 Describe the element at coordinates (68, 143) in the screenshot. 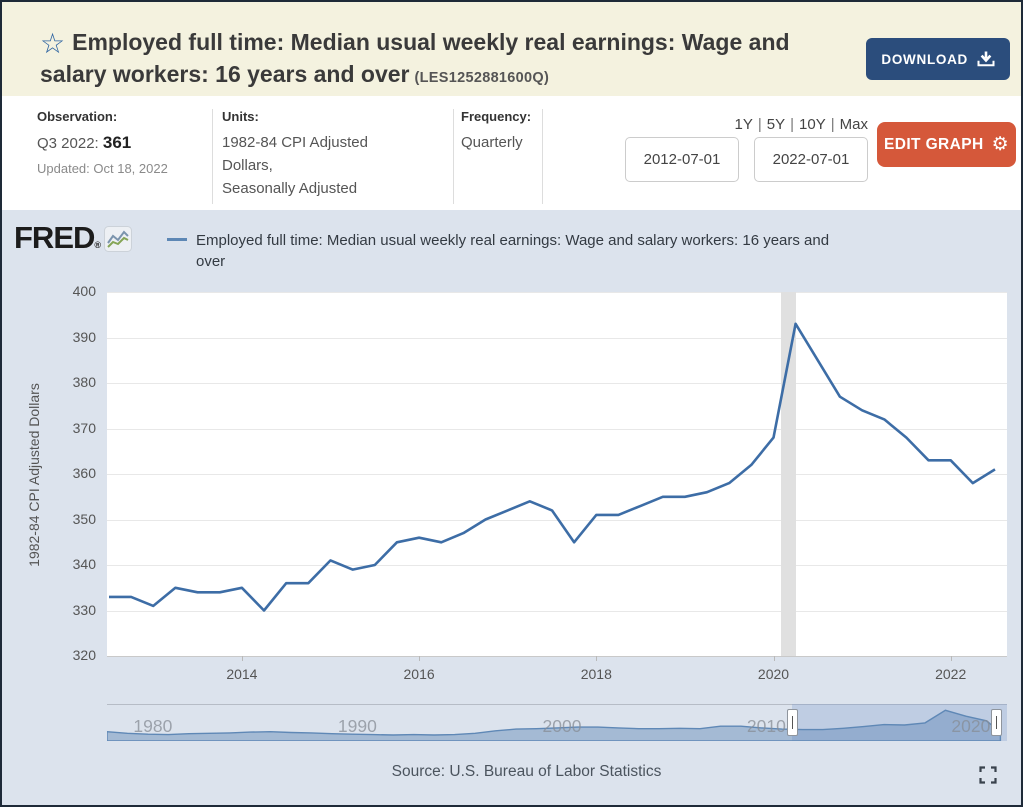

I see `observation-period: Q3 2022:` at that location.